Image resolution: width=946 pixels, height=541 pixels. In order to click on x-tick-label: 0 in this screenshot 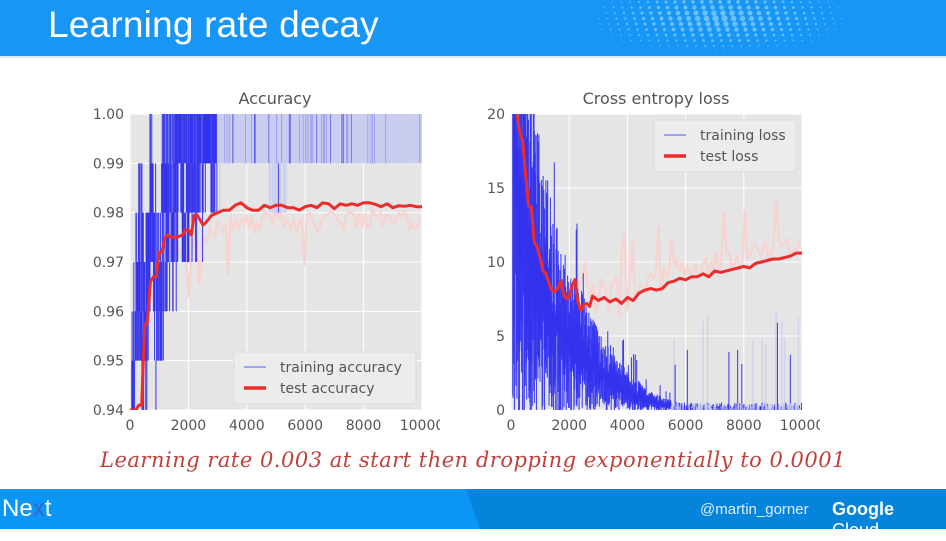, I will do `click(130, 426)`.